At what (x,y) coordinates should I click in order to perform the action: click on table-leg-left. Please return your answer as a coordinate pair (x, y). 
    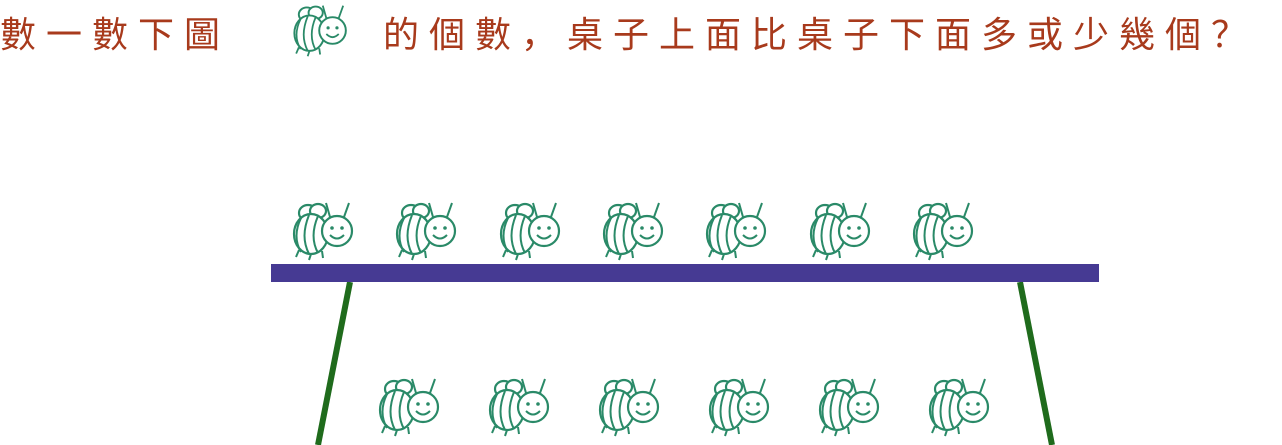
    Looking at the image, I should click on (334, 363).